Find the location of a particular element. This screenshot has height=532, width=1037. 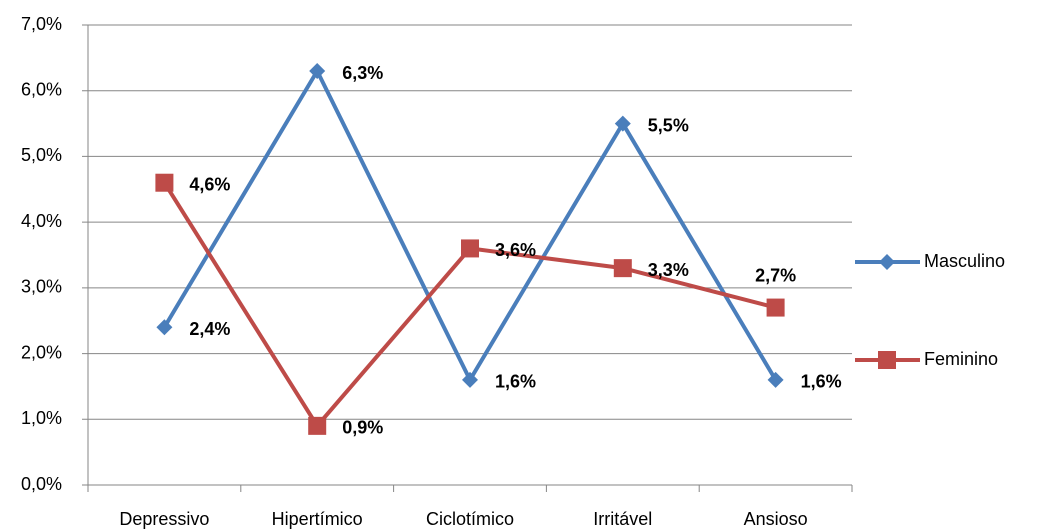

y-tick-label: 7,0% is located at coordinates (41, 24).